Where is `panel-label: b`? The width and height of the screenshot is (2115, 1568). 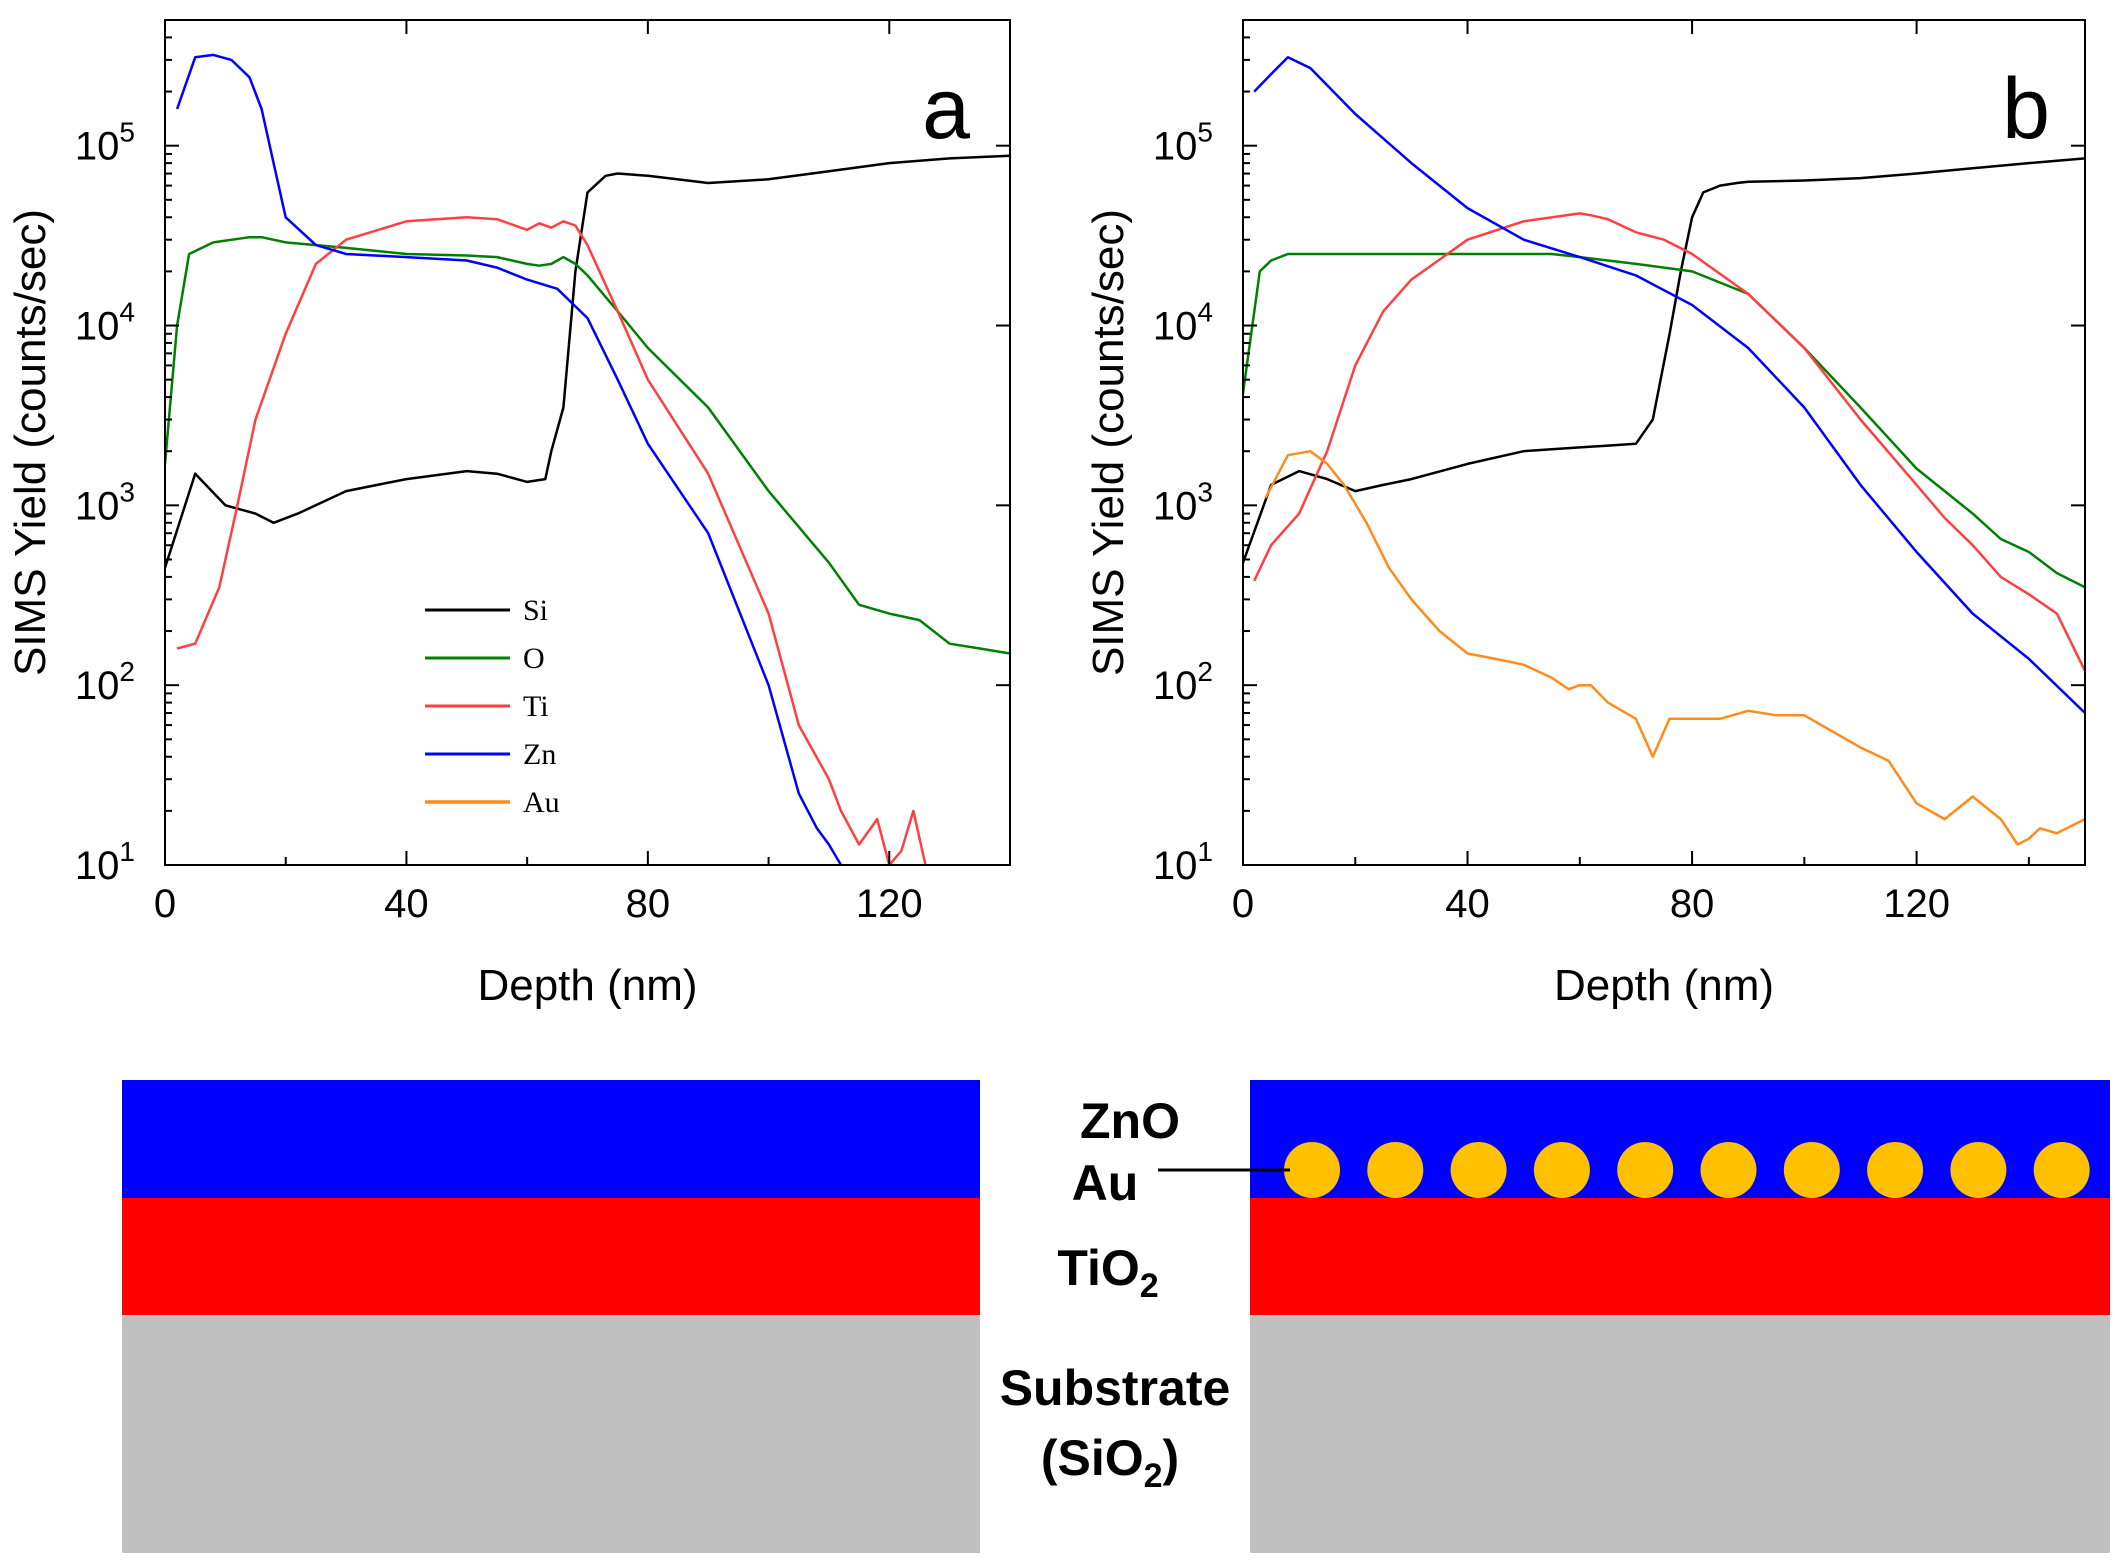
panel-label: b is located at coordinates (2026, 109).